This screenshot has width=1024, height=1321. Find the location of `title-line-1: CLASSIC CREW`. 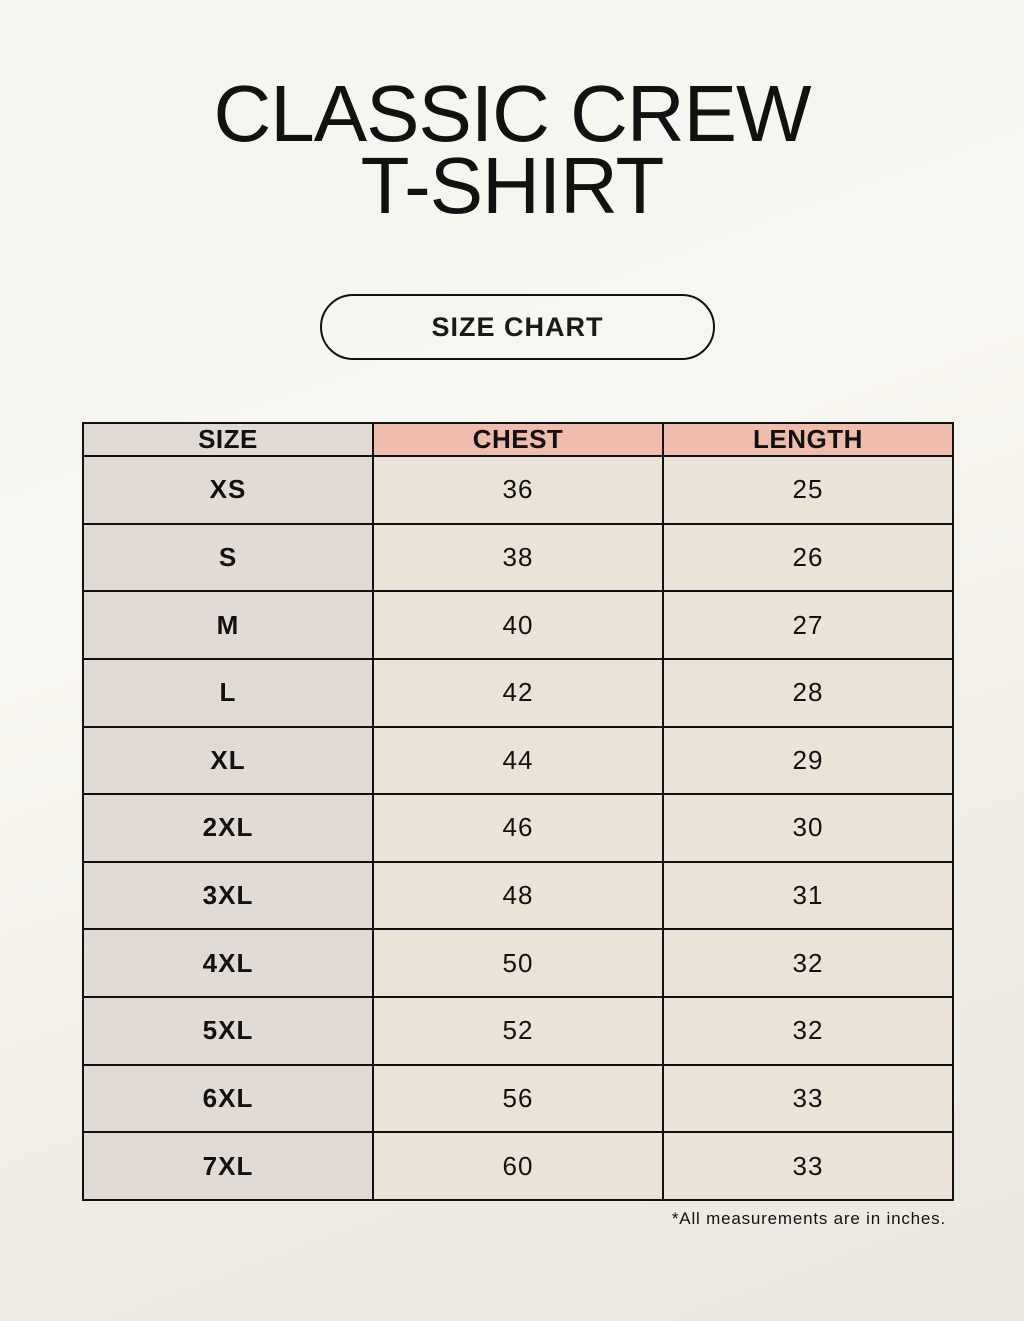

title-line-1: CLASSIC CREW is located at coordinates (512, 113).